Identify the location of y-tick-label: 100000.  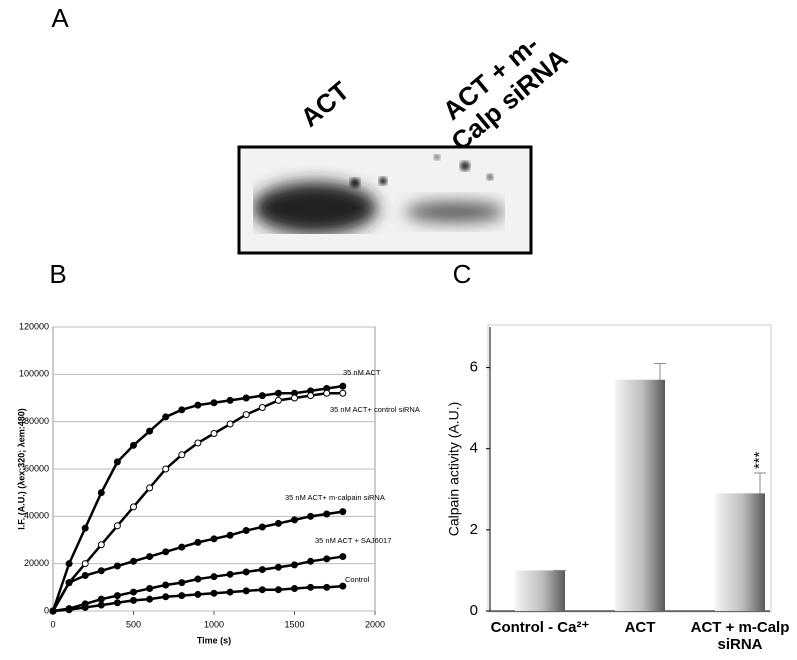
(34, 374).